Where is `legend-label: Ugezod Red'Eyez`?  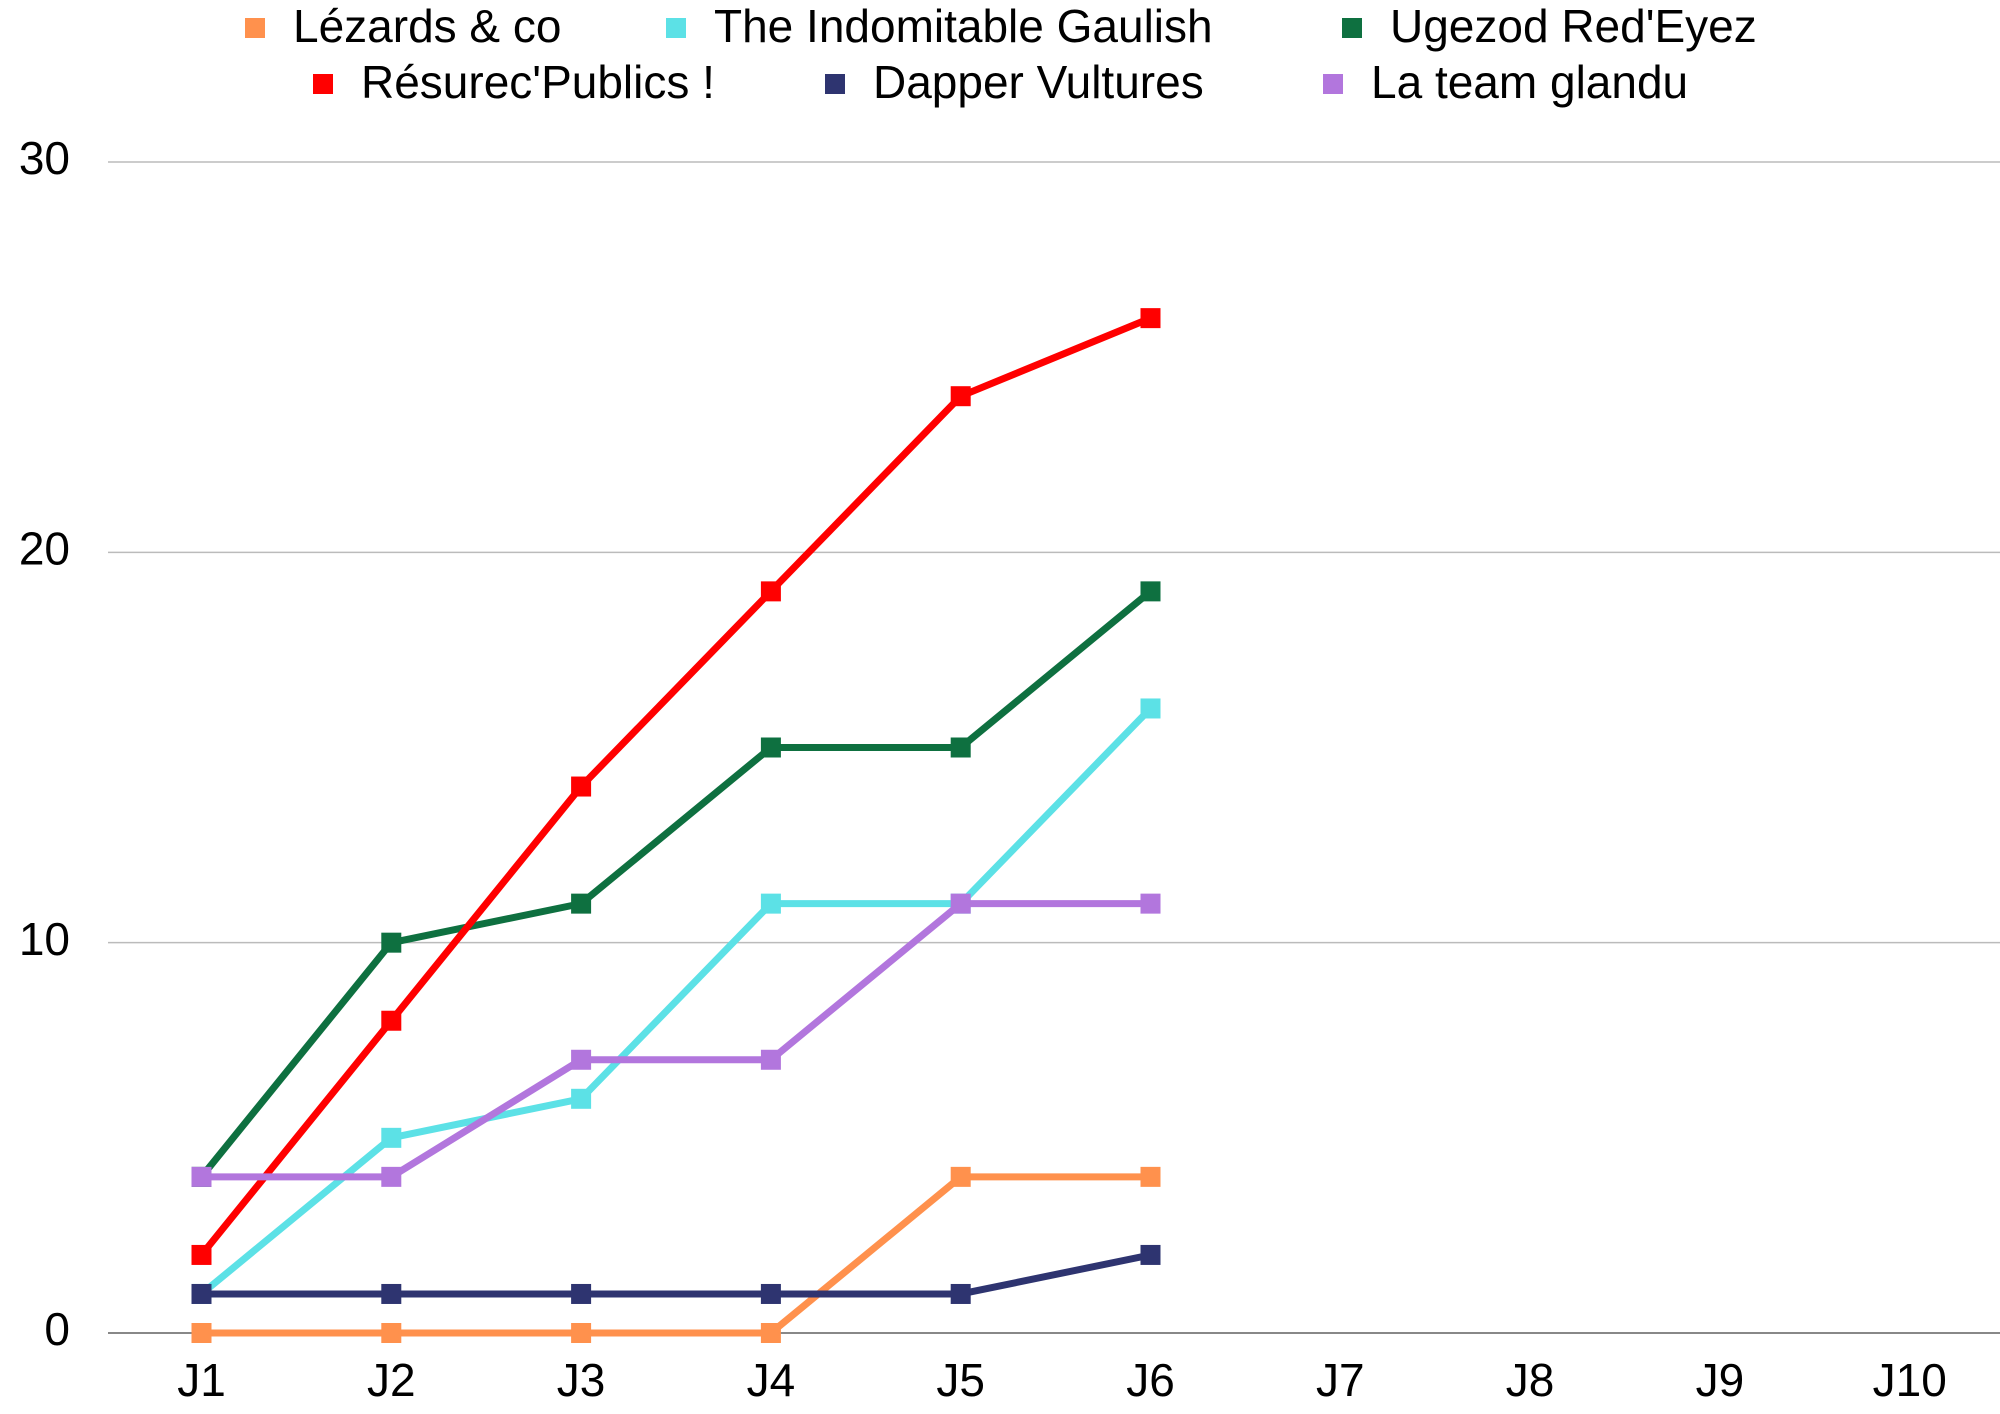
legend-label: Ugezod Red'Eyez is located at coordinates (1573, 26).